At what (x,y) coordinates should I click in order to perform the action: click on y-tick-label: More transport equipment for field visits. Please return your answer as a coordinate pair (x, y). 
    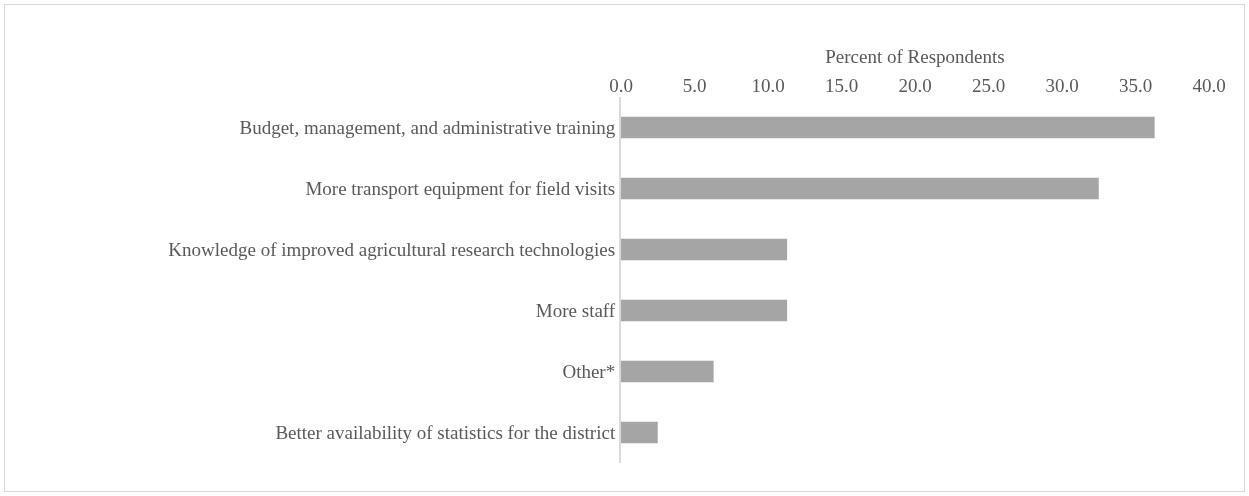
    Looking at the image, I should click on (460, 189).